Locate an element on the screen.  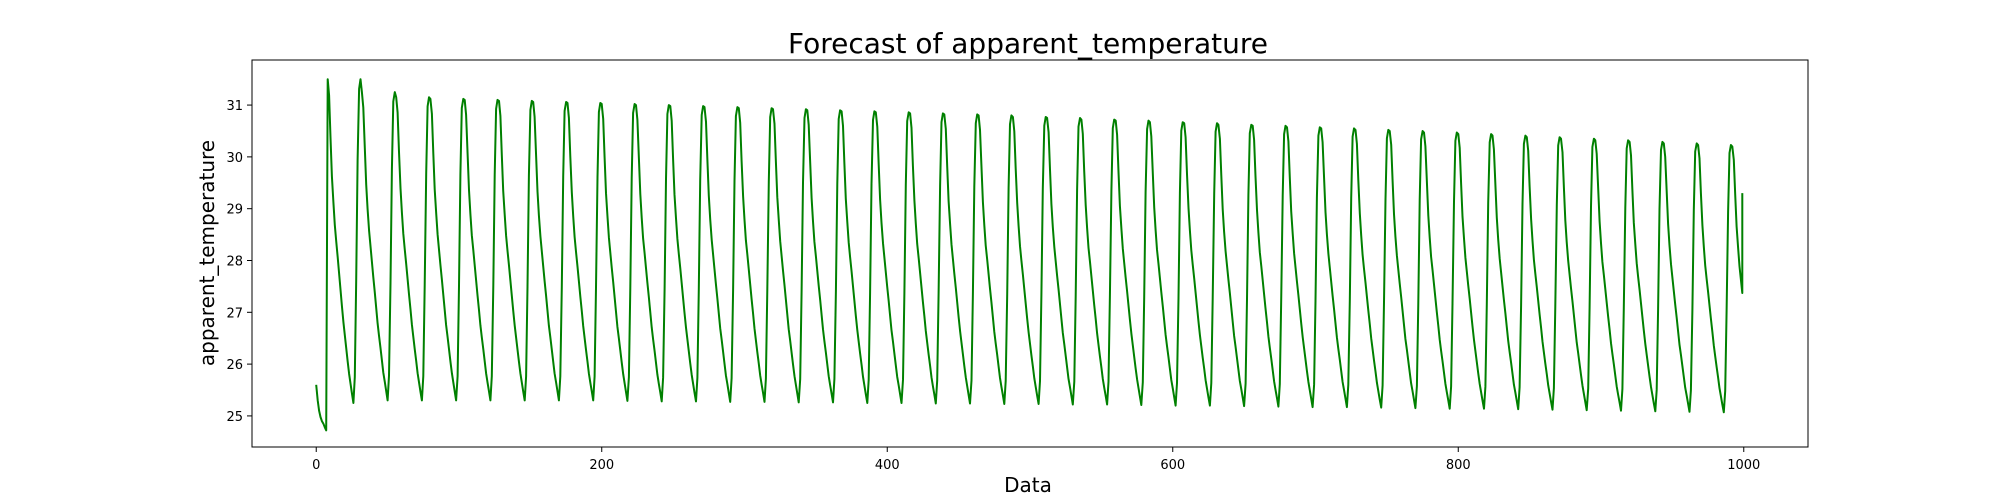
x-tick-label: 400 is located at coordinates (887, 465).